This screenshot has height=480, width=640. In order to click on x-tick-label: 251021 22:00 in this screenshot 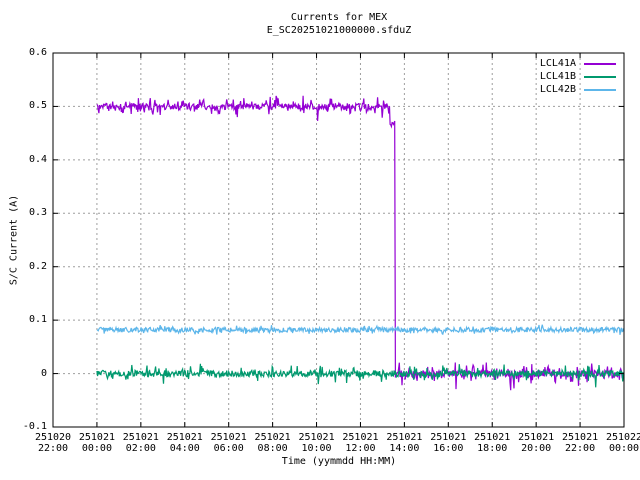, I will do `click(580, 443)`.